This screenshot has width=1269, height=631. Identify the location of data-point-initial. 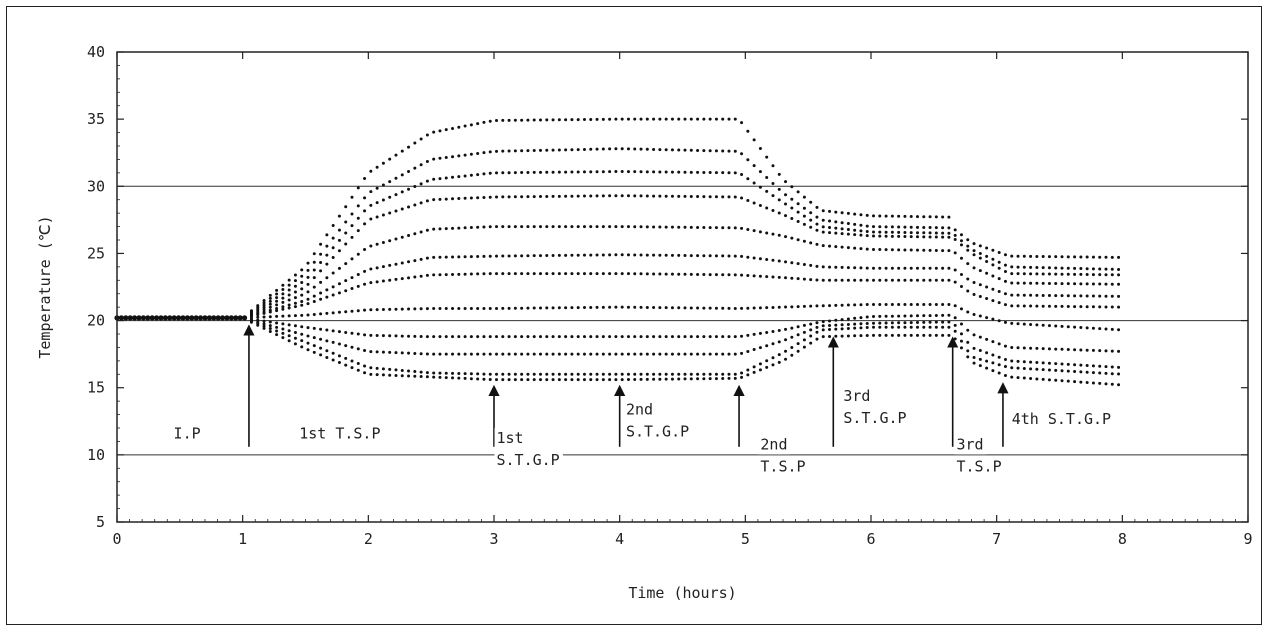
(121, 318).